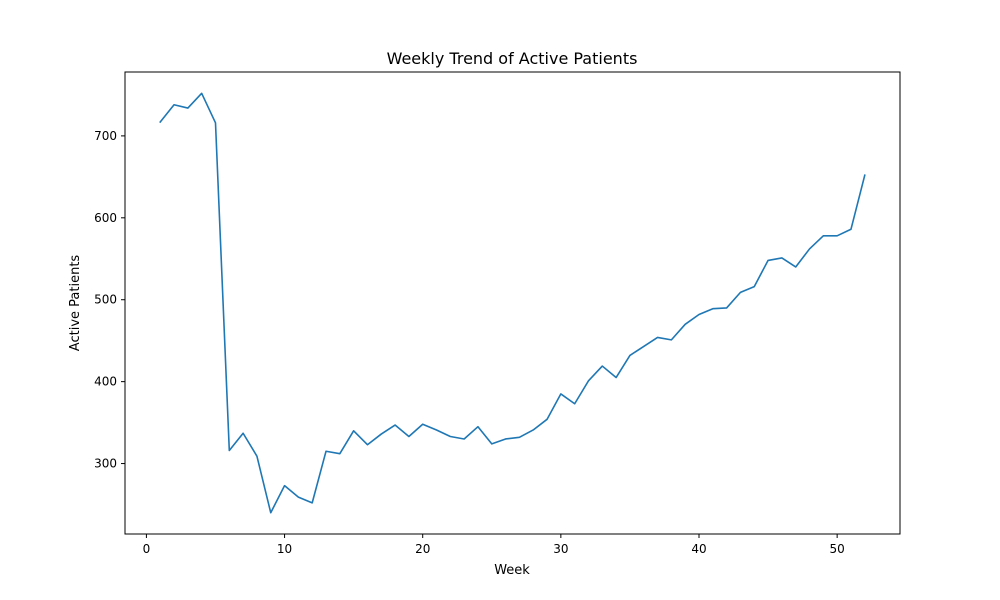 The height and width of the screenshot is (600, 1000). What do you see at coordinates (105, 382) in the screenshot?
I see `y-tick-label: 400` at bounding box center [105, 382].